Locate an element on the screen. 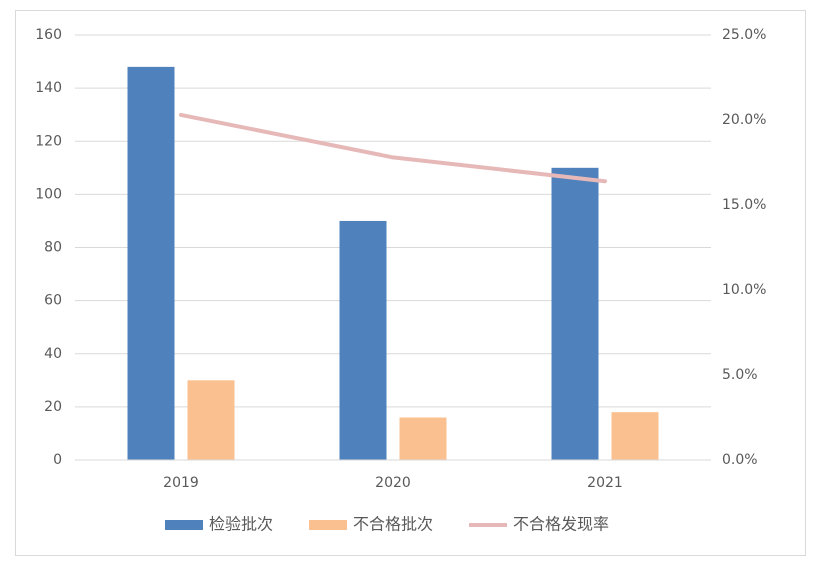 The width and height of the screenshot is (824, 570). legend-label: 不合格批次 is located at coordinates (393, 524).